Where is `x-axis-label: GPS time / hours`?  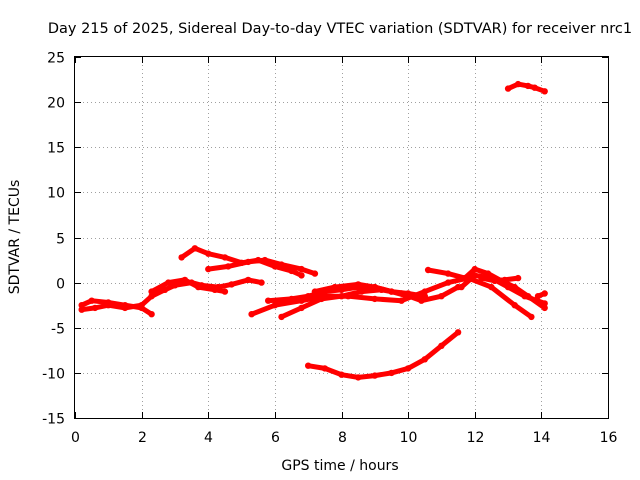
x-axis-label: GPS time / hours is located at coordinates (339, 466).